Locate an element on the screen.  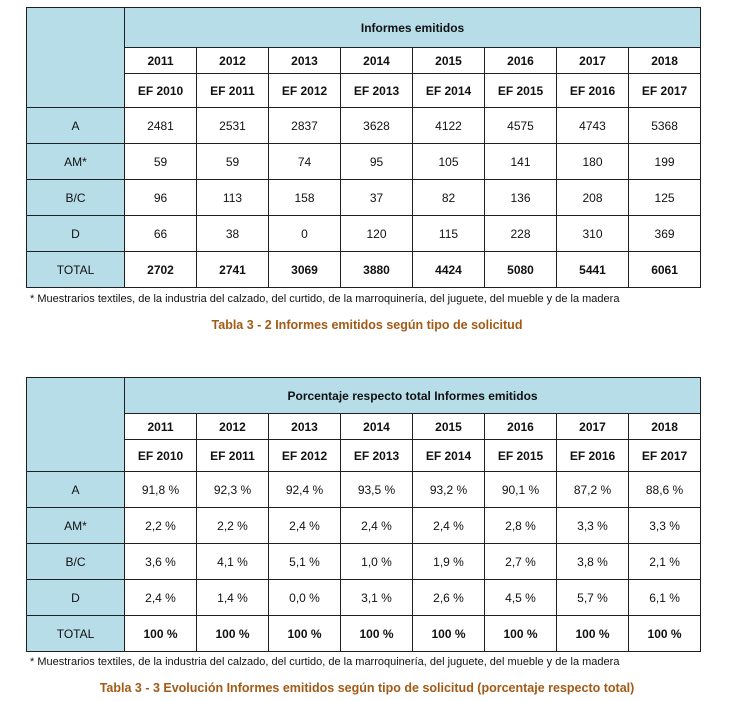
value-cell: 2531 is located at coordinates (232, 125).